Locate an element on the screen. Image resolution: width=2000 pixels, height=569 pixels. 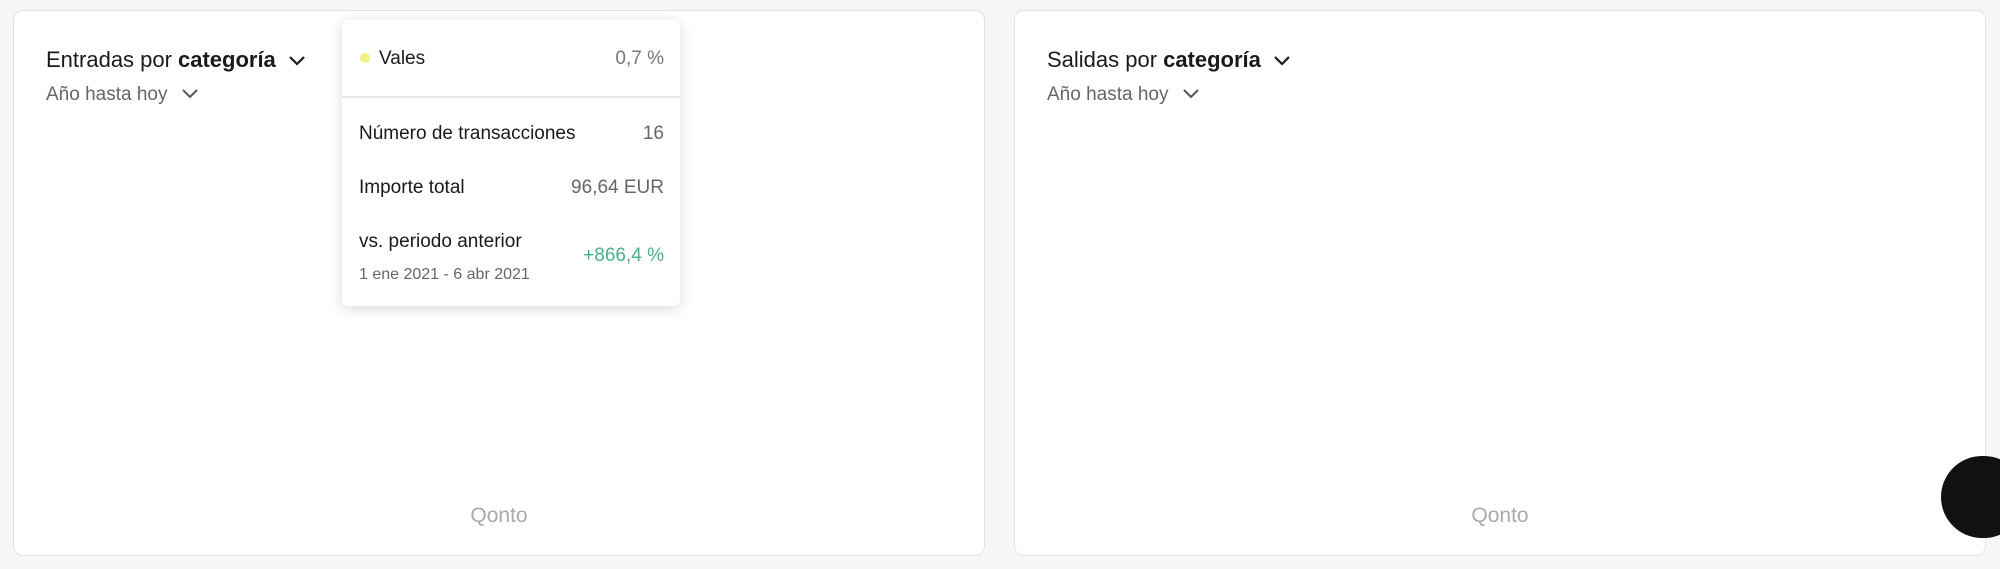
tooltip-header: Vales 0,7 % is located at coordinates (511, 59).